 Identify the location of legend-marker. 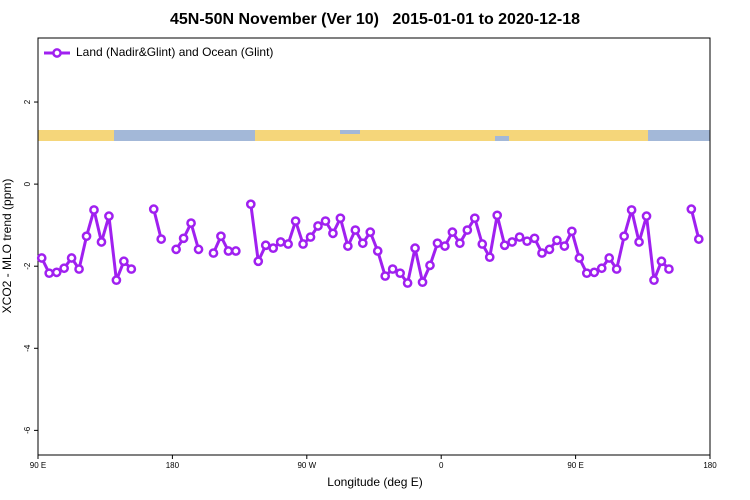
(57, 53).